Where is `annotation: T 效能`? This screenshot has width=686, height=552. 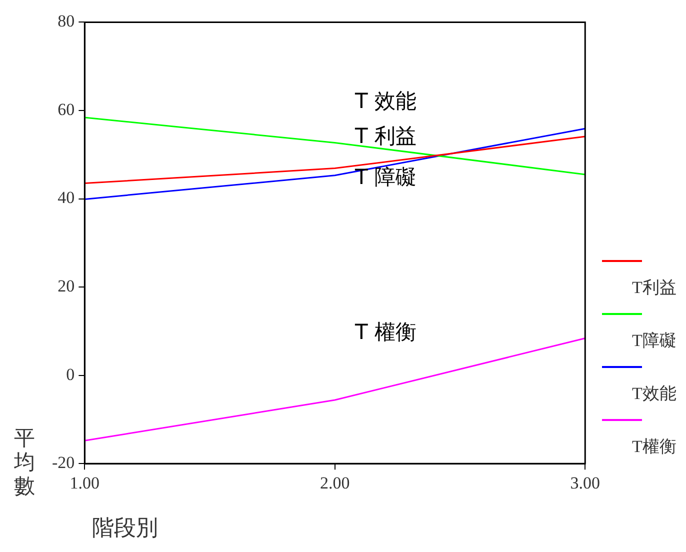 annotation: T 效能 is located at coordinates (386, 101).